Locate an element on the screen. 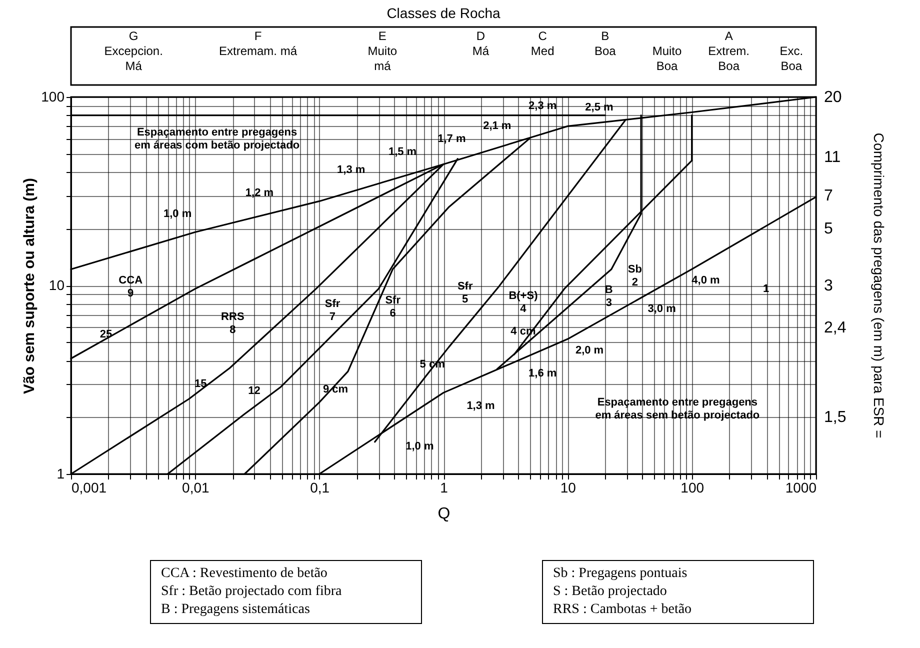 The width and height of the screenshot is (920, 648). annotation: 2,0 m is located at coordinates (589, 350).